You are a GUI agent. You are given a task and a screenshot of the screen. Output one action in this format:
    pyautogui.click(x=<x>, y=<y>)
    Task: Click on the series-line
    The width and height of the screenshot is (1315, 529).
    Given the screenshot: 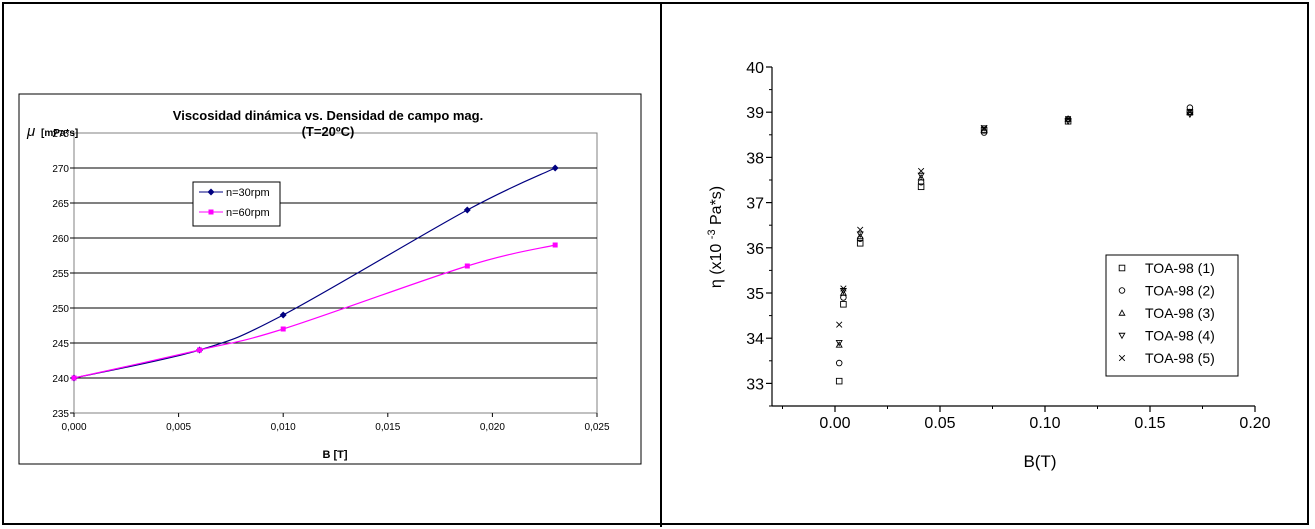 What is the action you would take?
    pyautogui.click(x=314, y=273)
    